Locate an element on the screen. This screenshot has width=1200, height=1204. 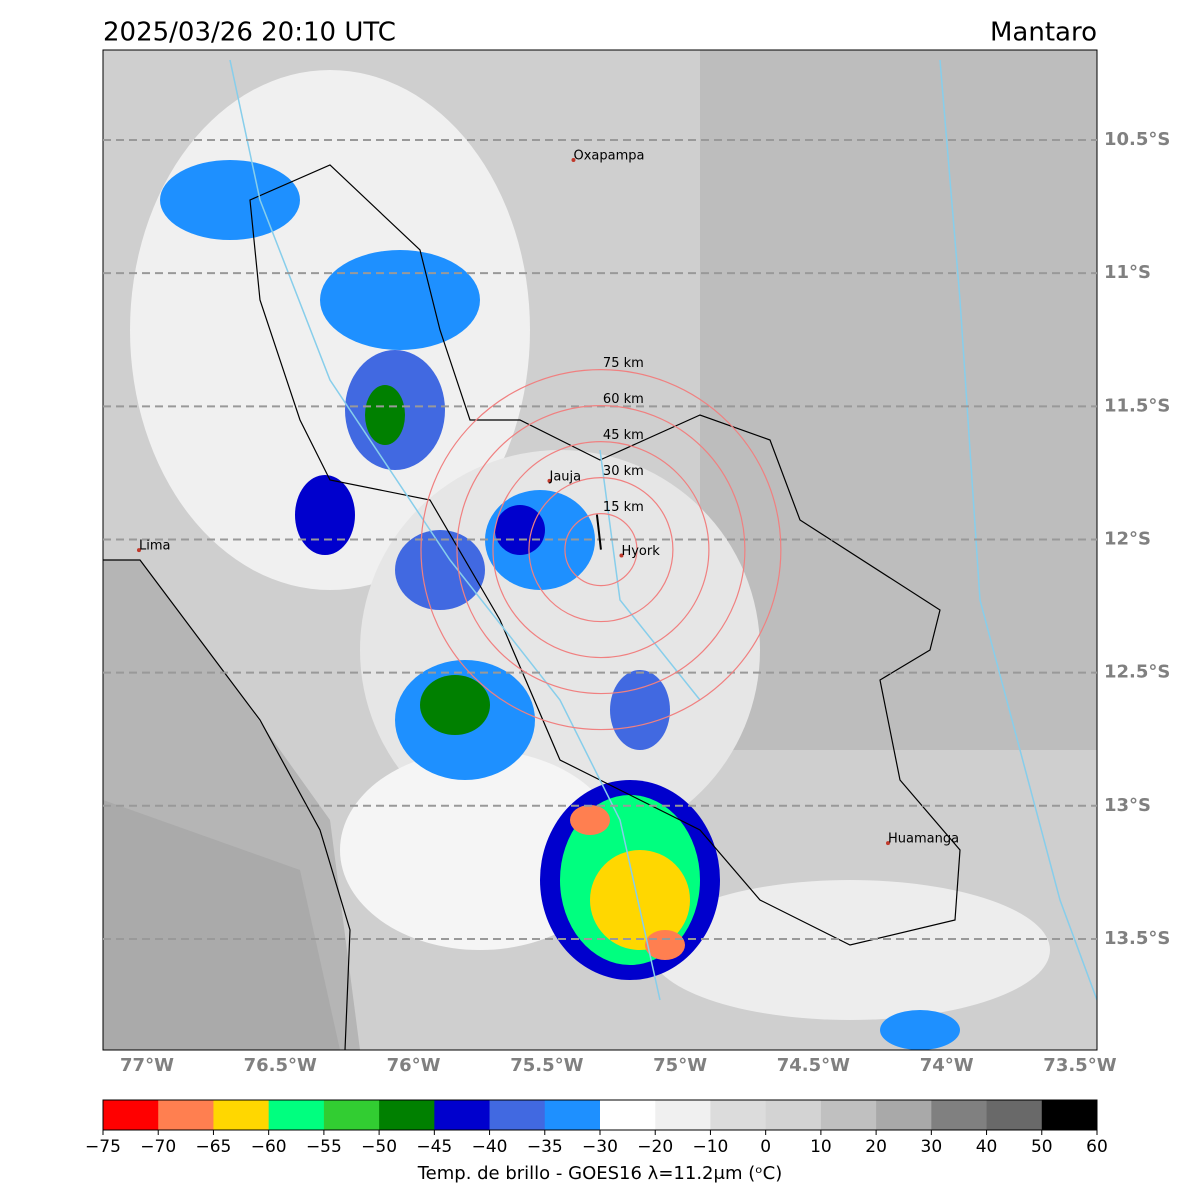
place-name: Oxapampa is located at coordinates (608, 155).